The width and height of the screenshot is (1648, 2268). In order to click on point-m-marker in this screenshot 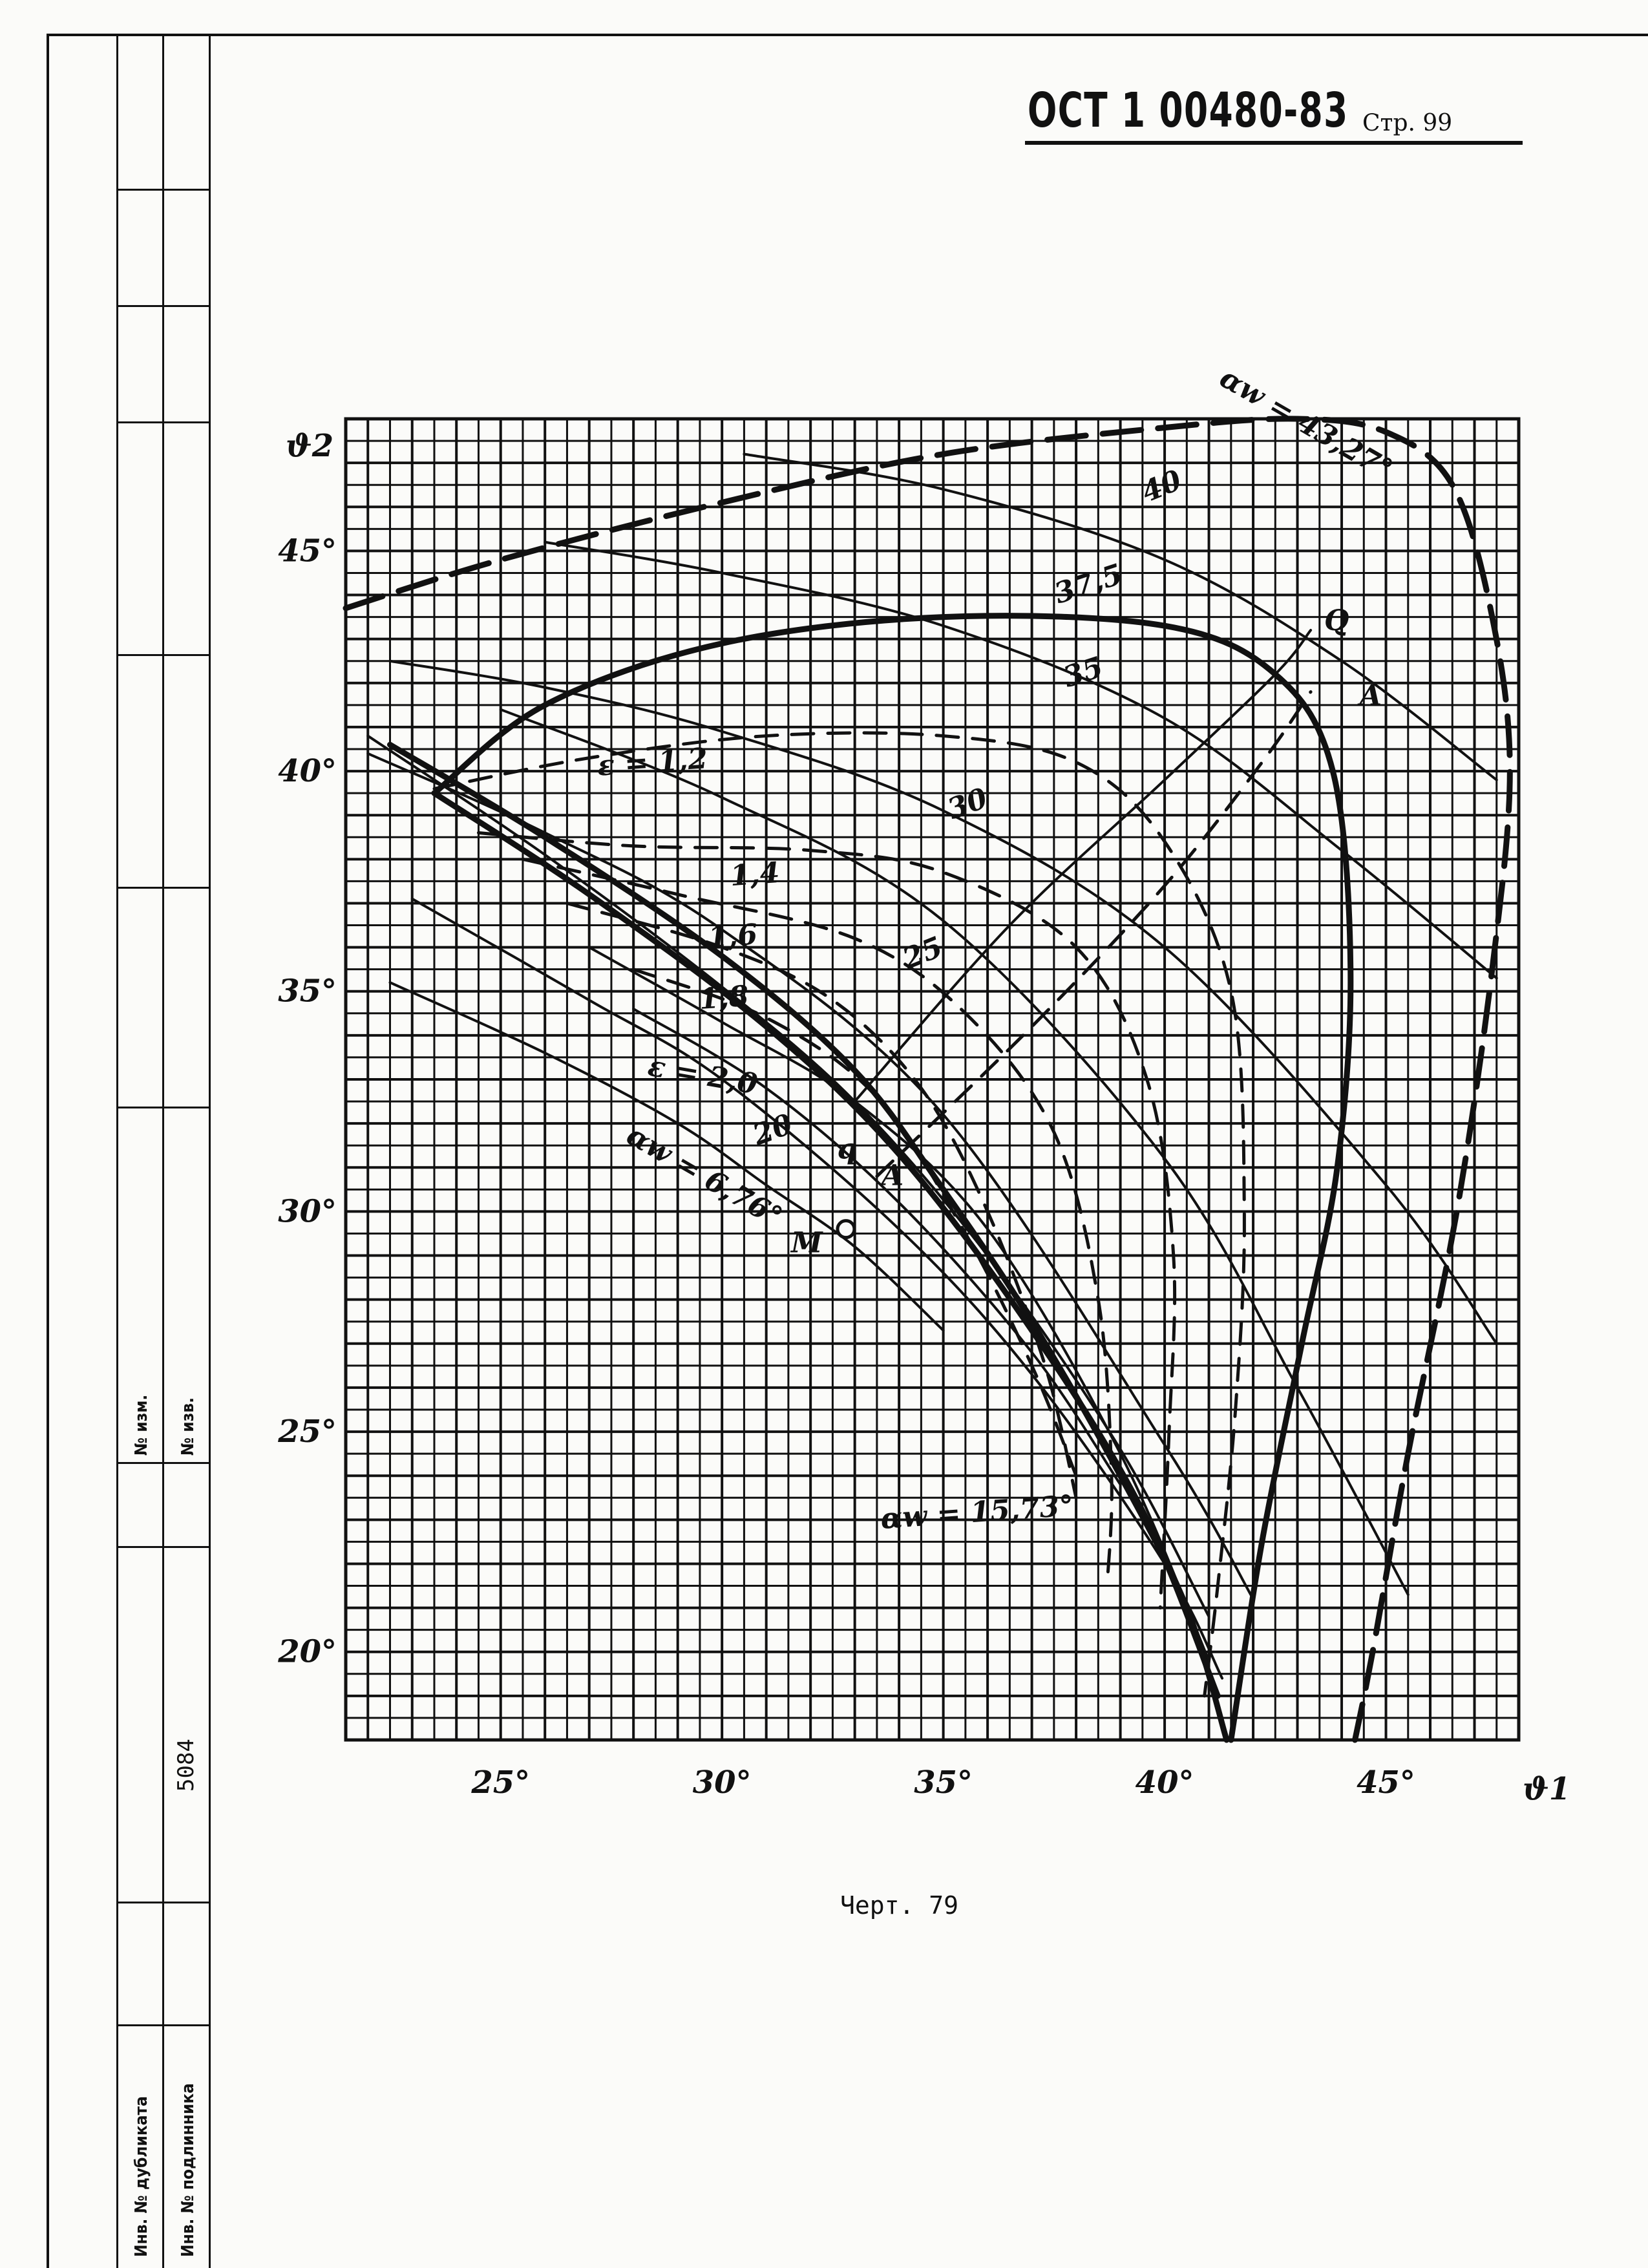, I will do `click(846, 1229)`.